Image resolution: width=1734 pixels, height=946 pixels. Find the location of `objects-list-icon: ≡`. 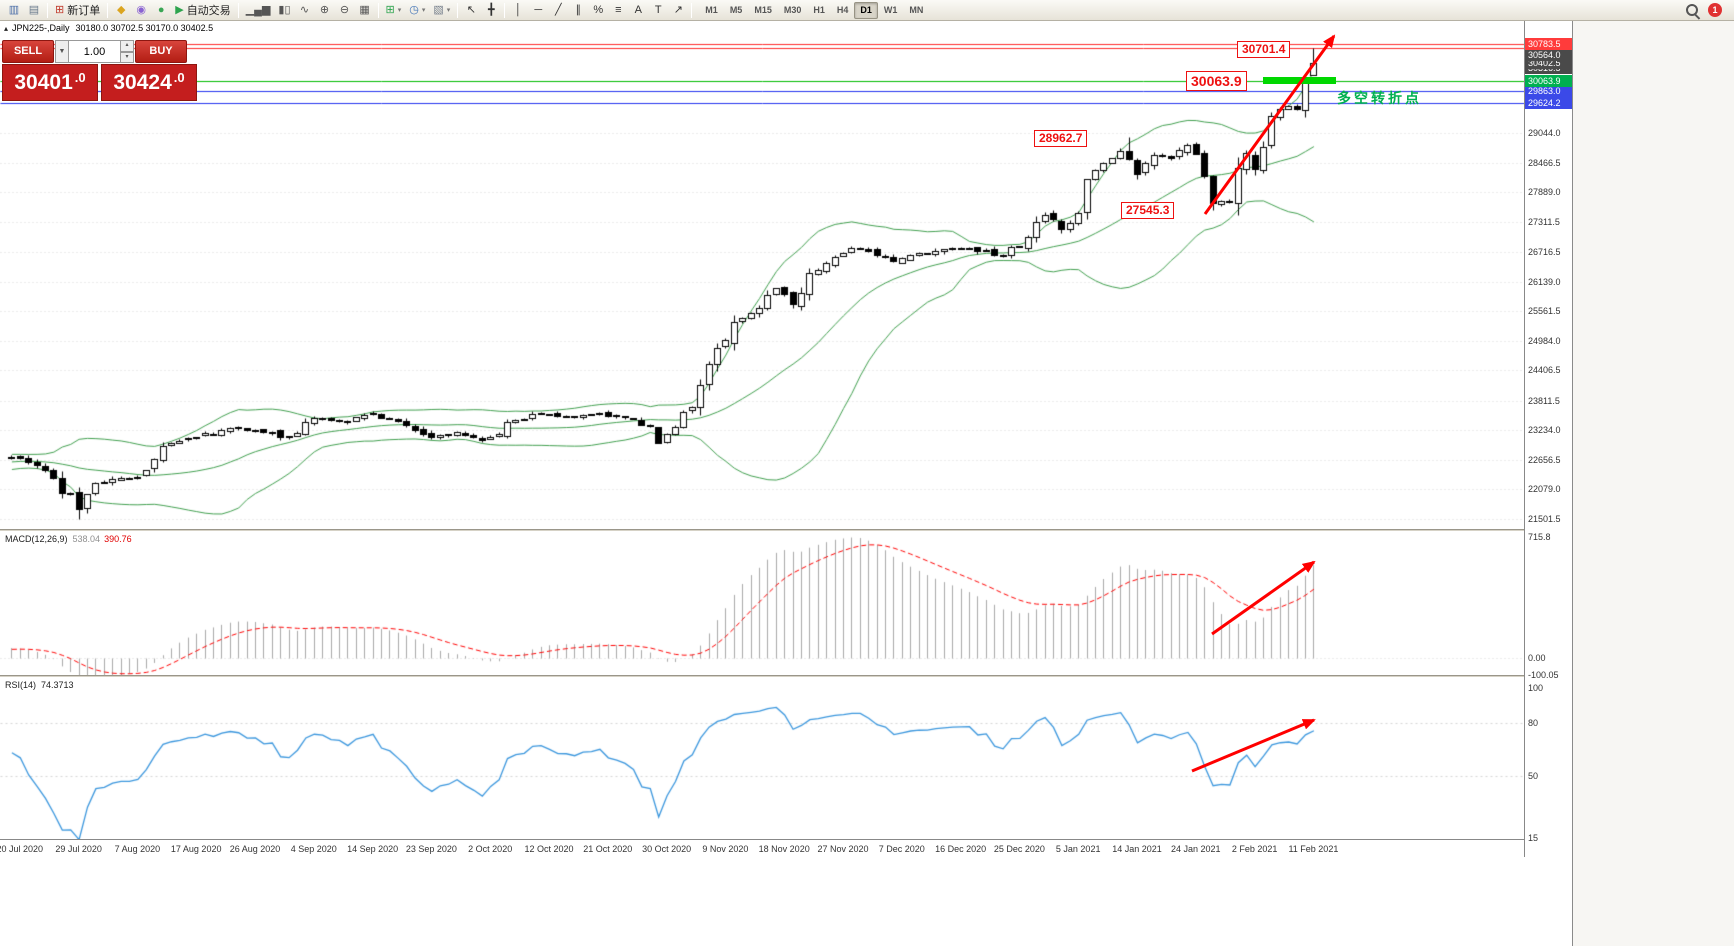

objects-list-icon: ≡ is located at coordinates (618, 10).